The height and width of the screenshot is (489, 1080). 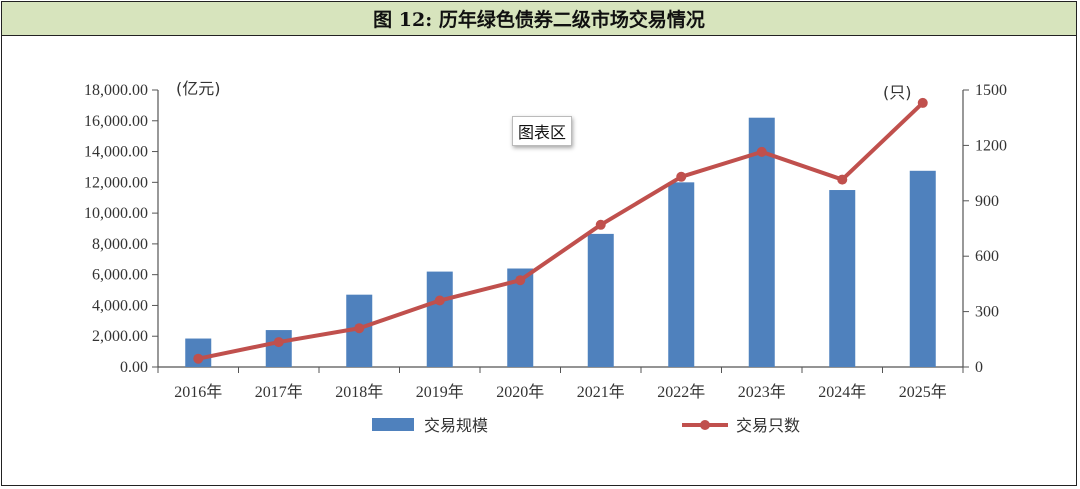 What do you see at coordinates (681, 392) in the screenshot?
I see `x-axis-tick-label: 2022年` at bounding box center [681, 392].